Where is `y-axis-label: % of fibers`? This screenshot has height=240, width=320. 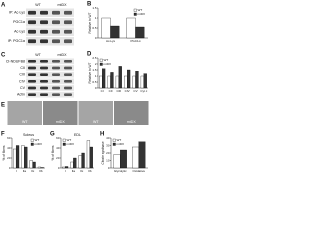 y-axis-label: % of fibers is located at coordinates (53, 152).